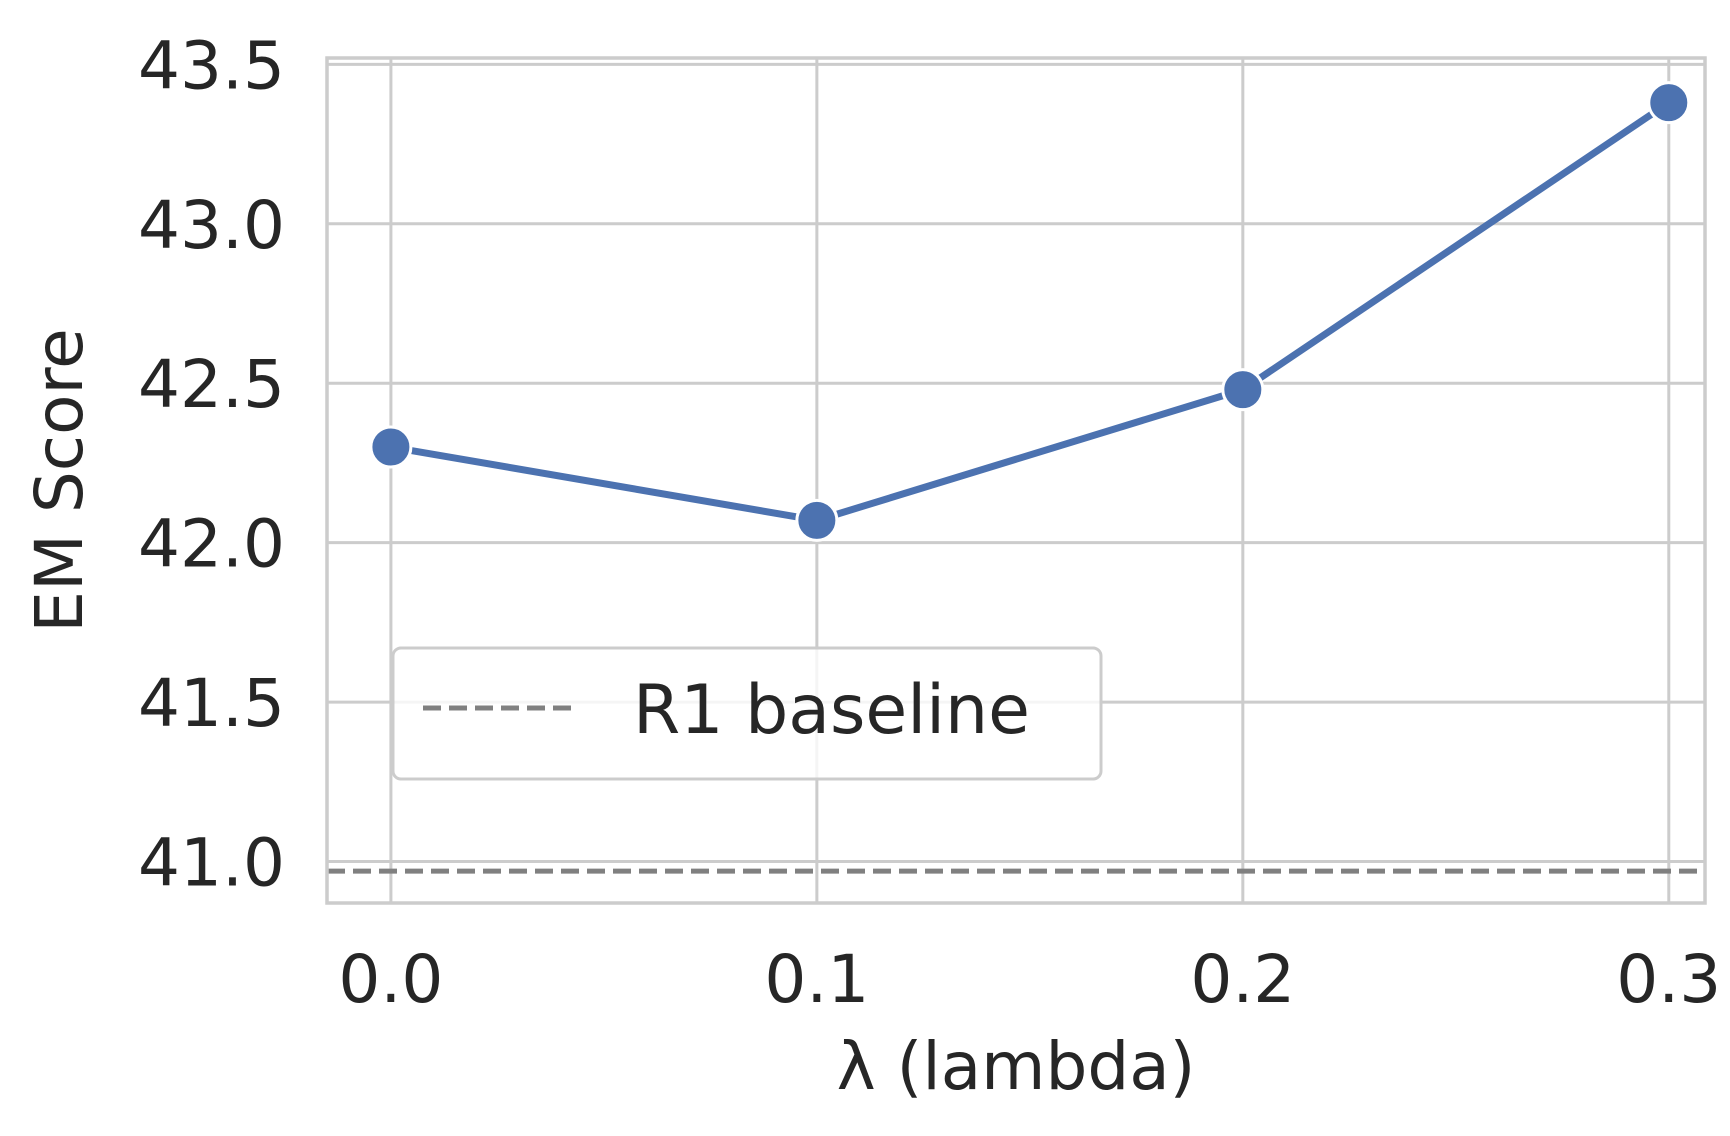 This screenshot has height=1136, width=1730. I want to click on y-tick-label: 41.0, so click(211, 863).